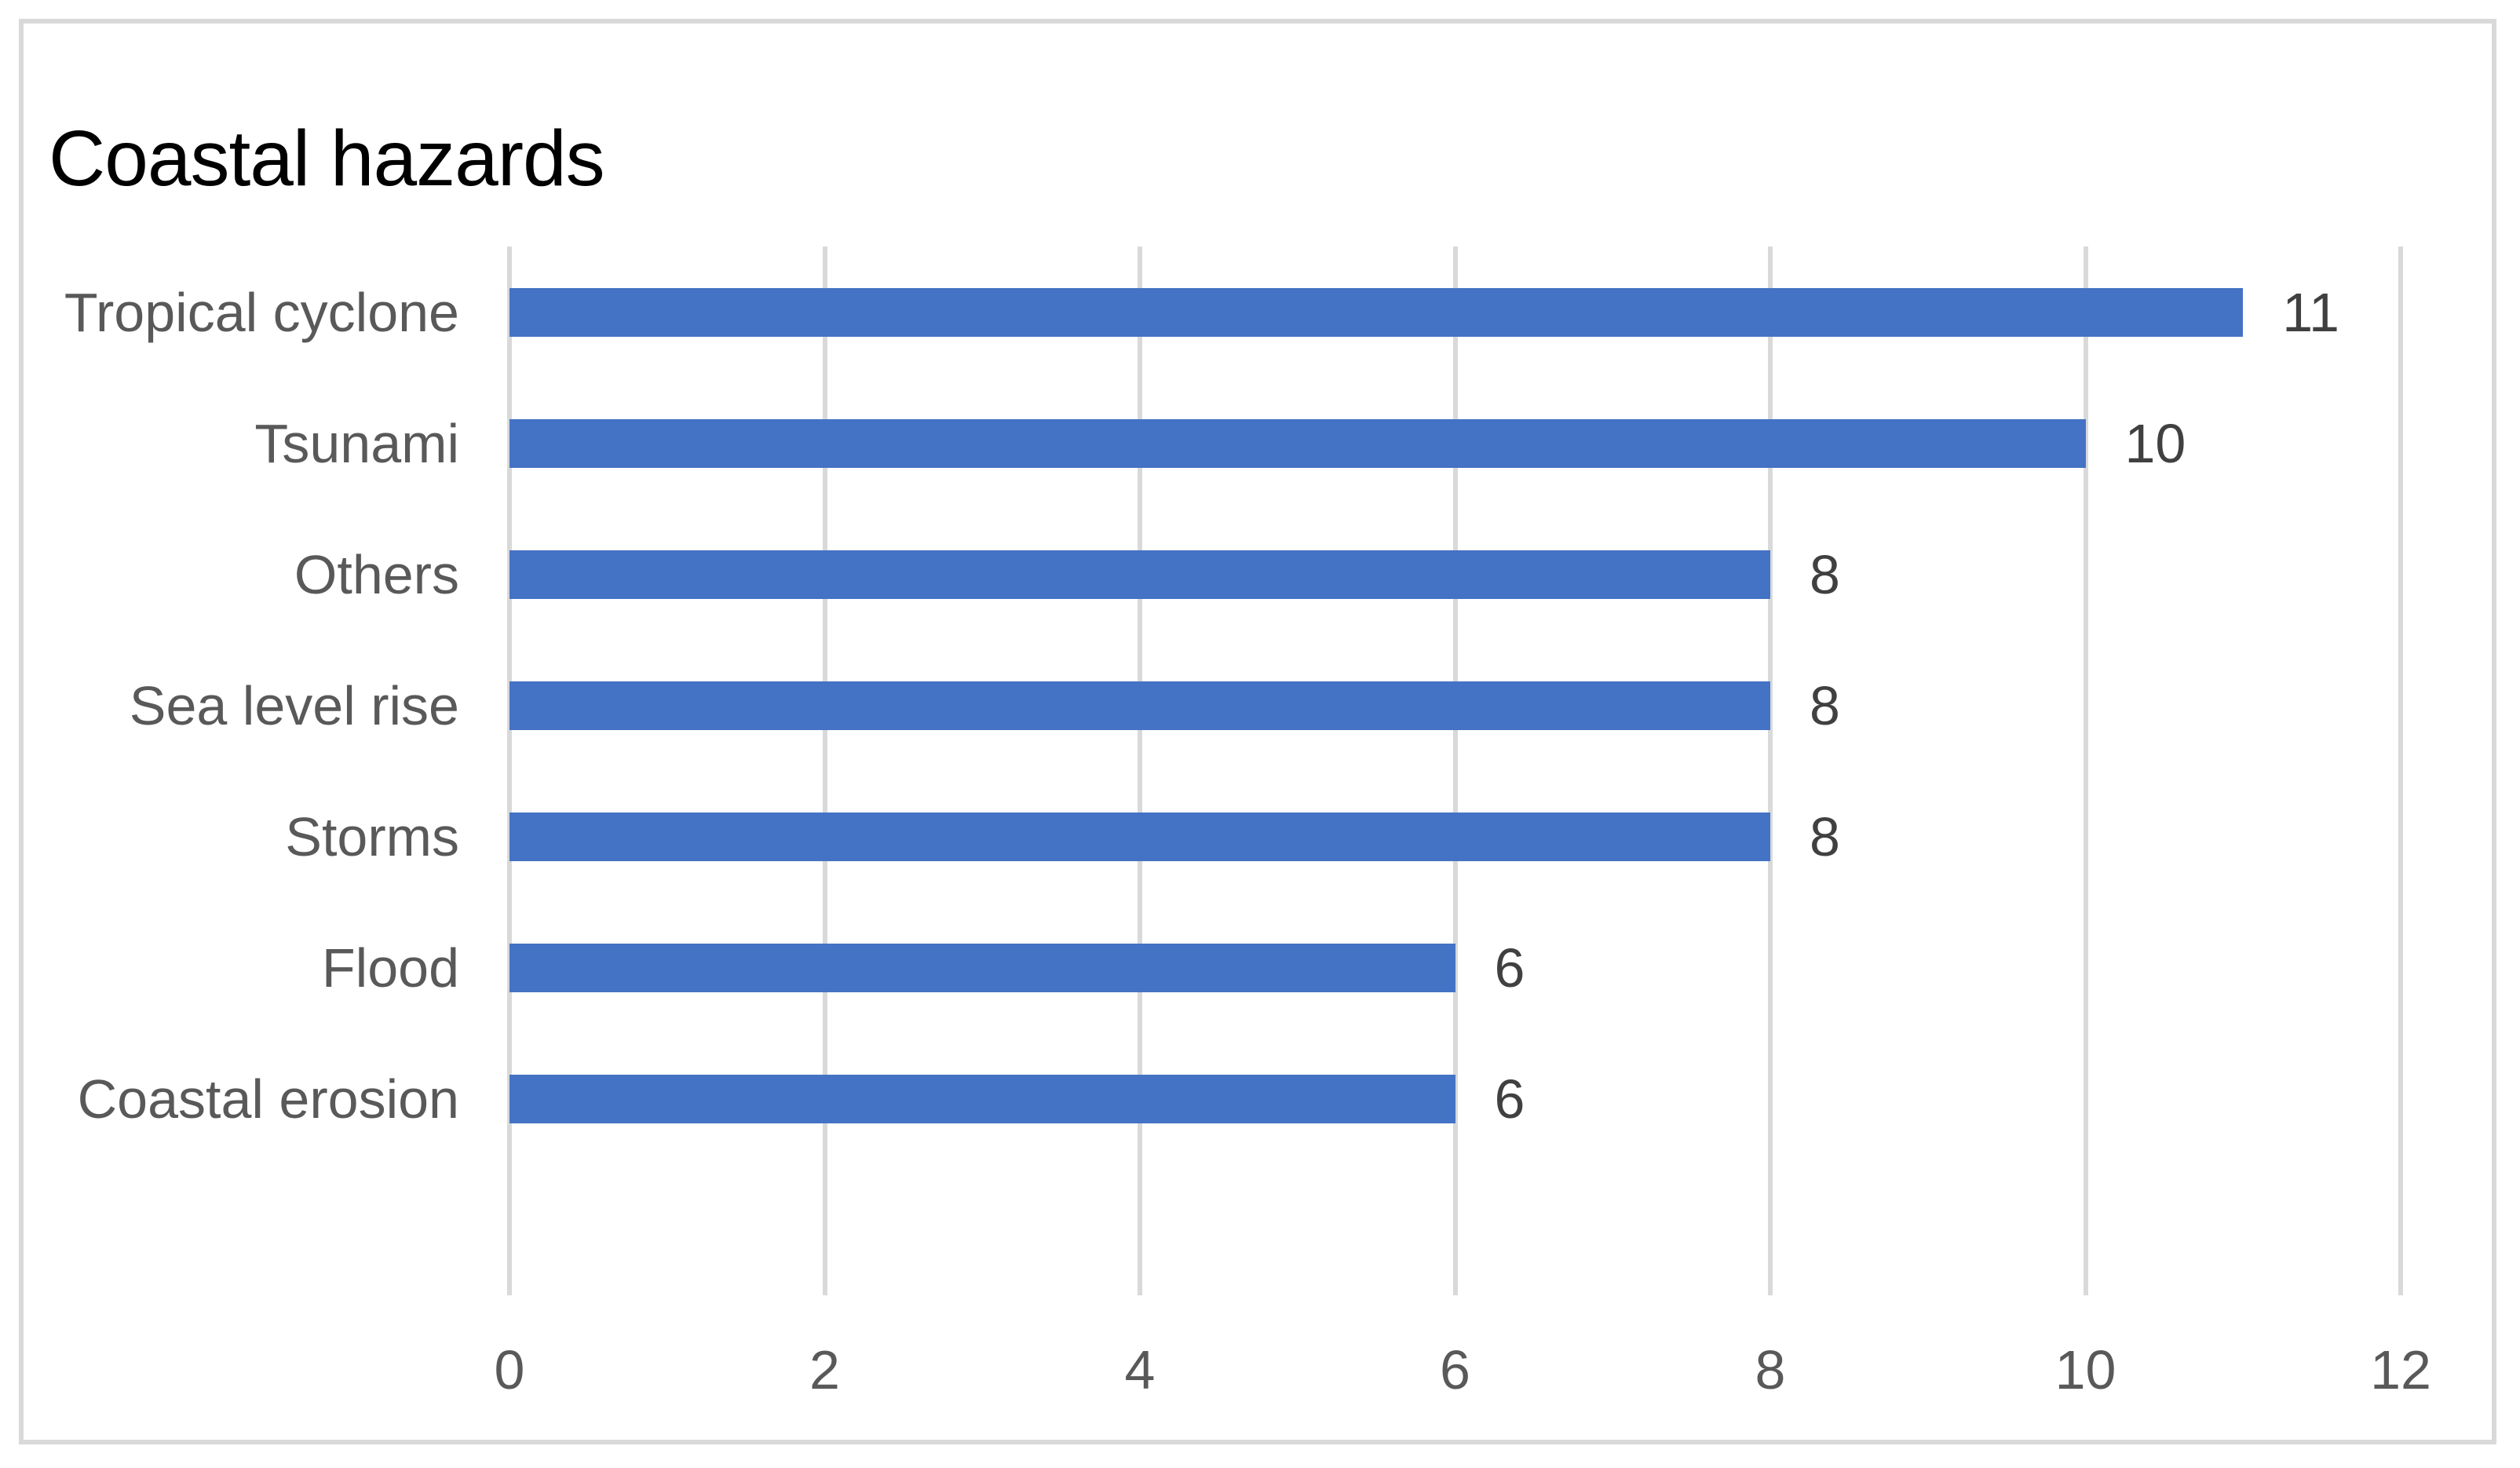  I want to click on category-label: Flood, so click(390, 968).